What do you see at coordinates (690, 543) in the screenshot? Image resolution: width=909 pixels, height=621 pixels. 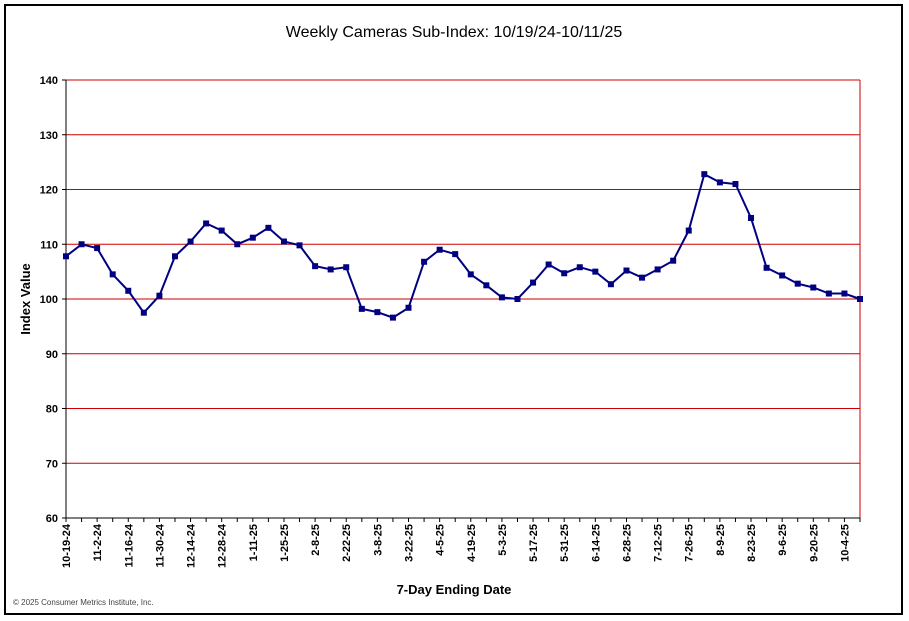 I see `x-tick-label-7-26-25: 7-26-25` at bounding box center [690, 543].